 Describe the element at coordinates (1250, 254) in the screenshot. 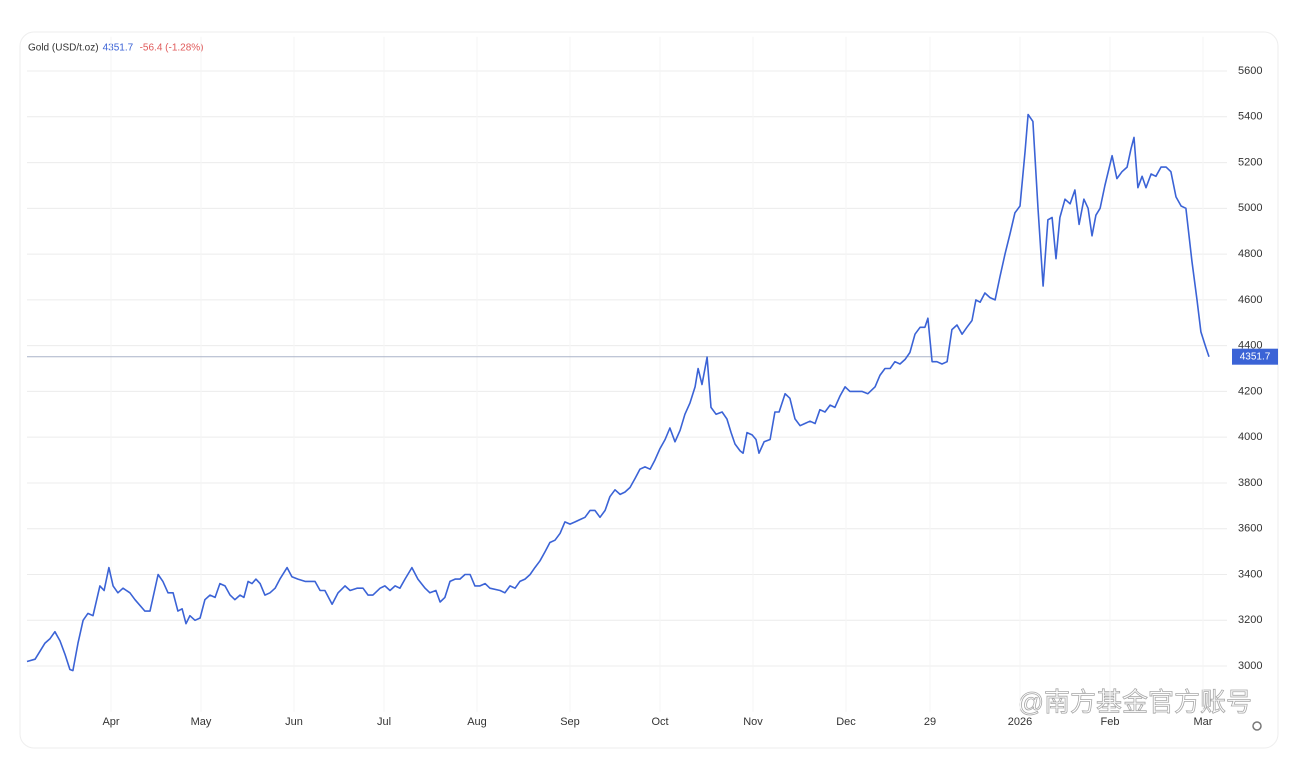

I see `y-tick-label: 4800` at that location.